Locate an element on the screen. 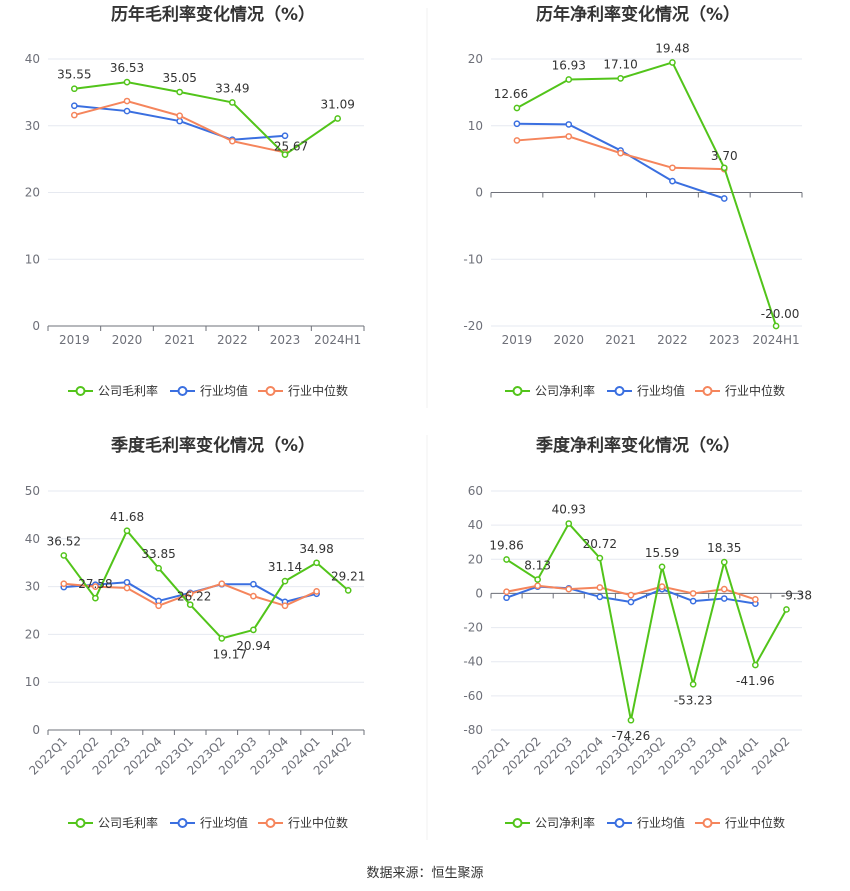  data-label: 41.68 is located at coordinates (127, 517).